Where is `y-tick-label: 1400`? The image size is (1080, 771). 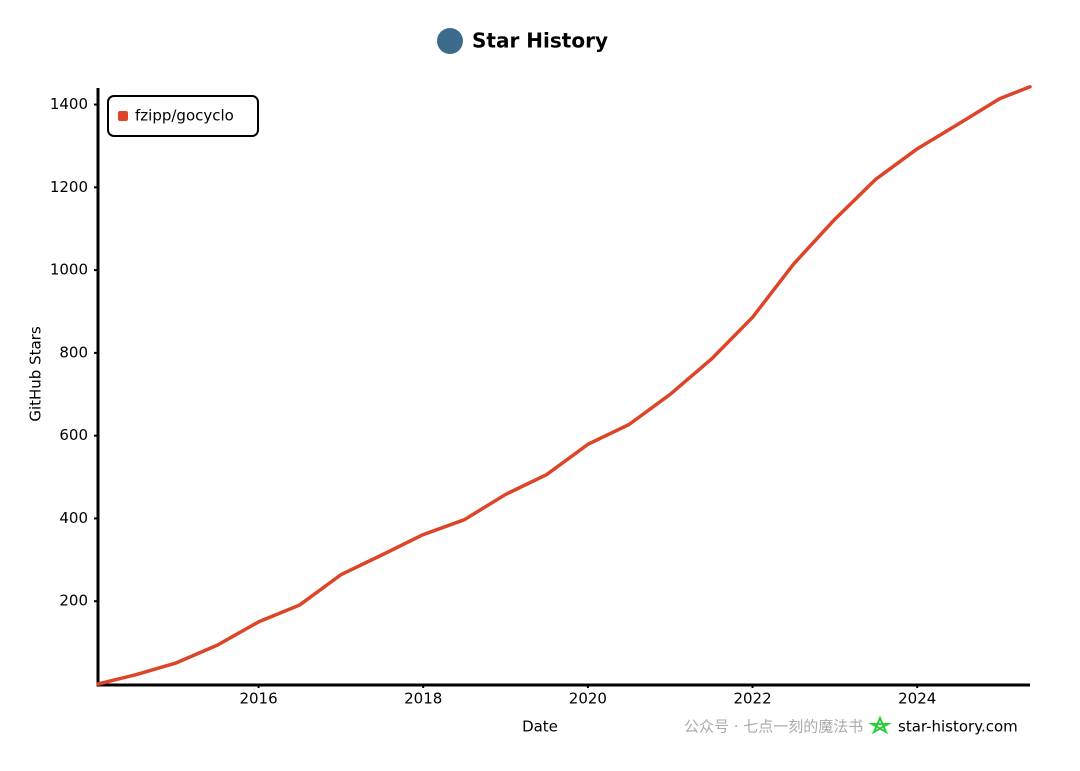 y-tick-label: 1400 is located at coordinates (69, 104).